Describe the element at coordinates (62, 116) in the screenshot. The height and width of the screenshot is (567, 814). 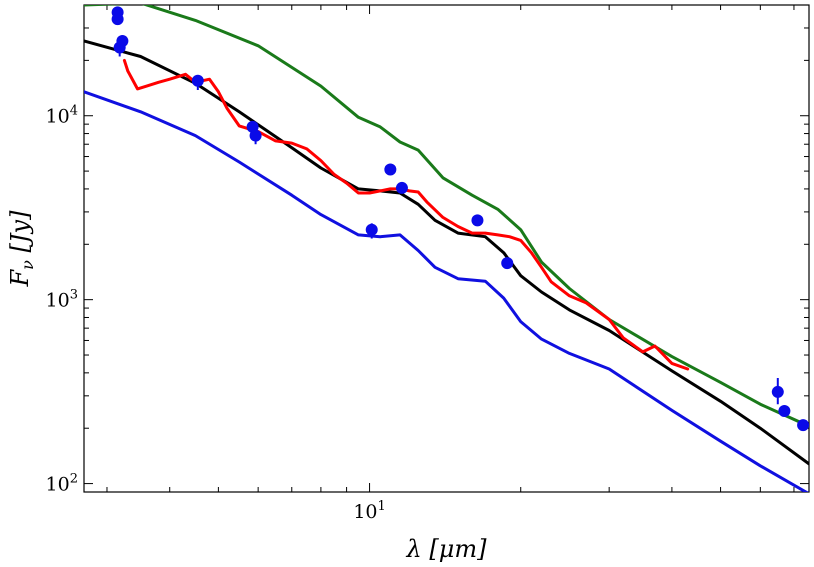
I see `y-tick-label: 104` at that location.